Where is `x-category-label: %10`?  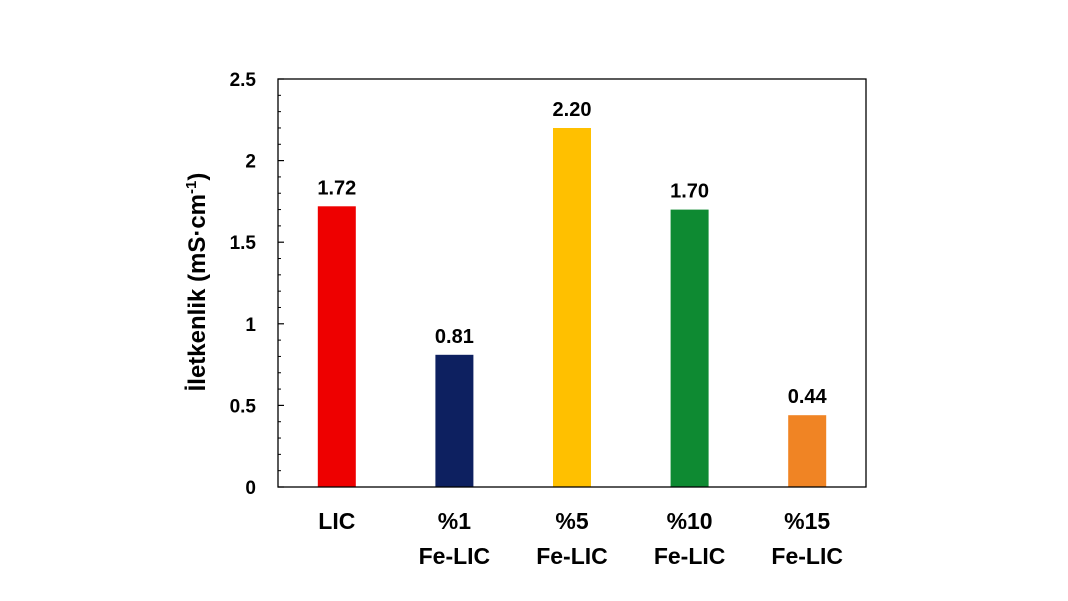 x-category-label: %10 is located at coordinates (690, 521).